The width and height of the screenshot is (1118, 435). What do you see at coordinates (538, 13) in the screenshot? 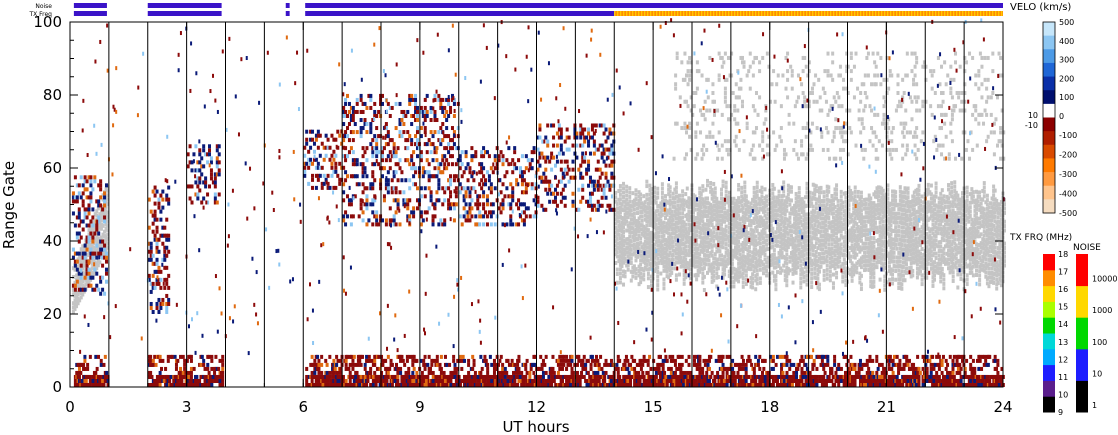
I see `txfreq-status-bar` at bounding box center [538, 13].